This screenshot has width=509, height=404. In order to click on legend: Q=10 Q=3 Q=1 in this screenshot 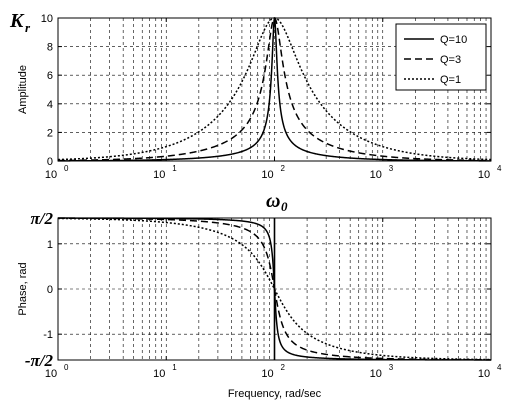, I will do `click(441, 57)`.